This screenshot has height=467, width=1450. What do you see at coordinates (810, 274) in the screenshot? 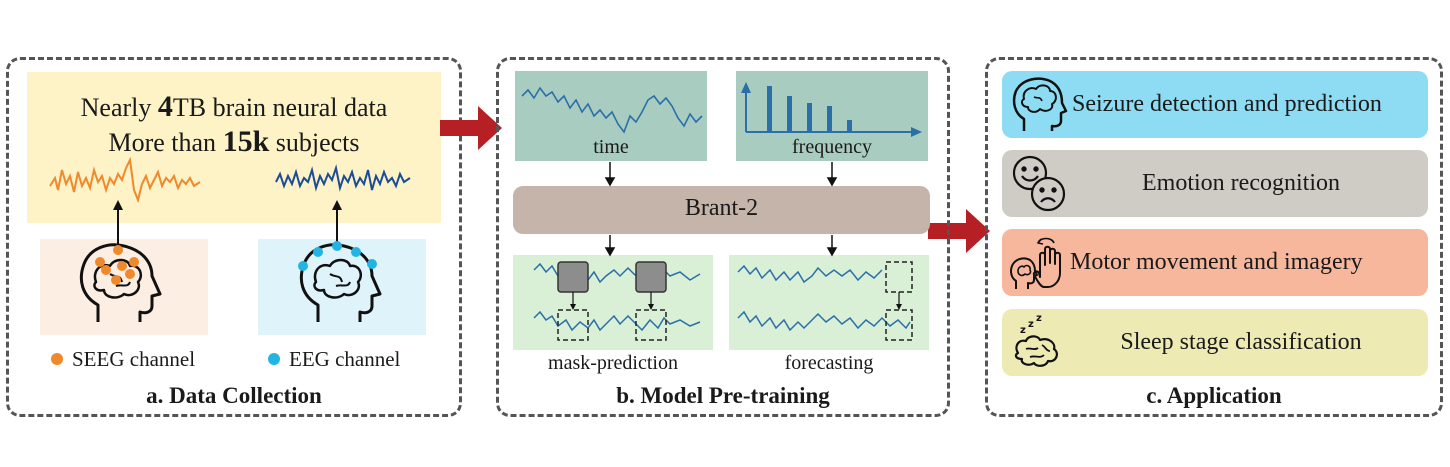
I see `history-trace` at bounding box center [810, 274].